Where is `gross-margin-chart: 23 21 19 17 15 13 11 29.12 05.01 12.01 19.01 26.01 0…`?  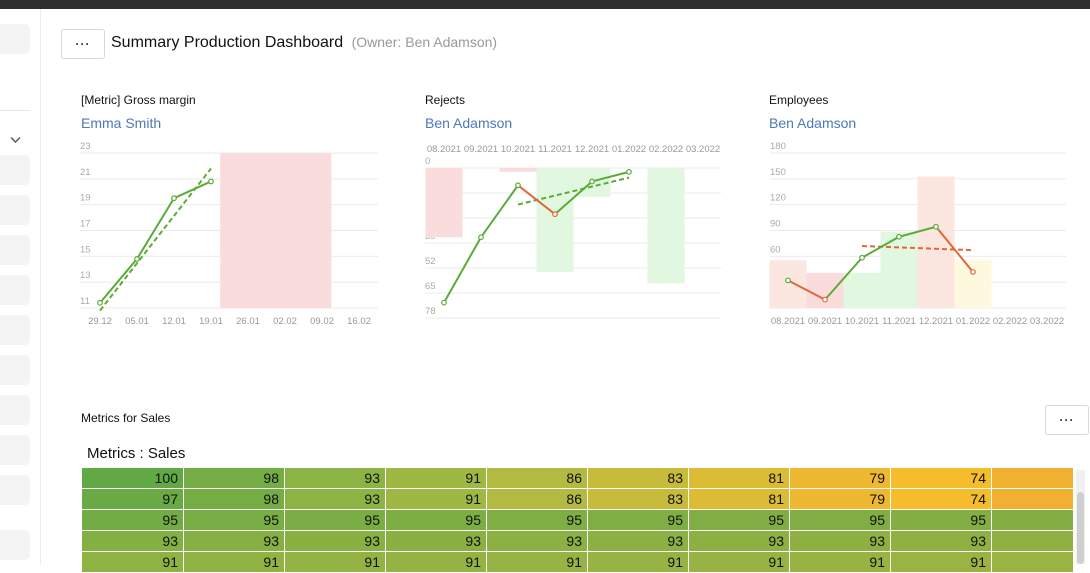 gross-margin-chart: 23 21 19 17 15 13 11 29.12 05.01 12.01 19.01 26.01 0… is located at coordinates (230, 237).